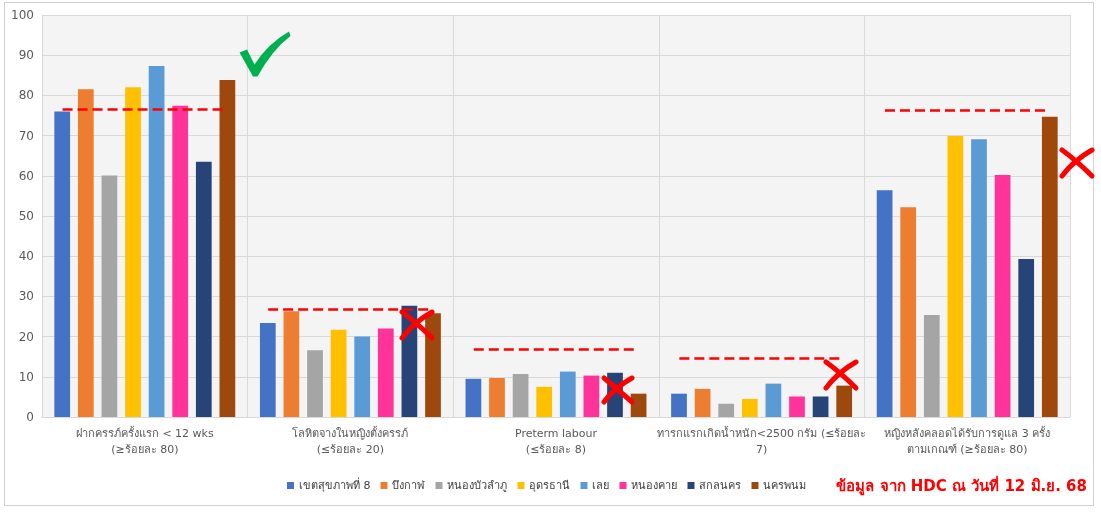 This screenshot has height=512, width=1101. I want to click on legend-label: เลย, so click(601, 485).